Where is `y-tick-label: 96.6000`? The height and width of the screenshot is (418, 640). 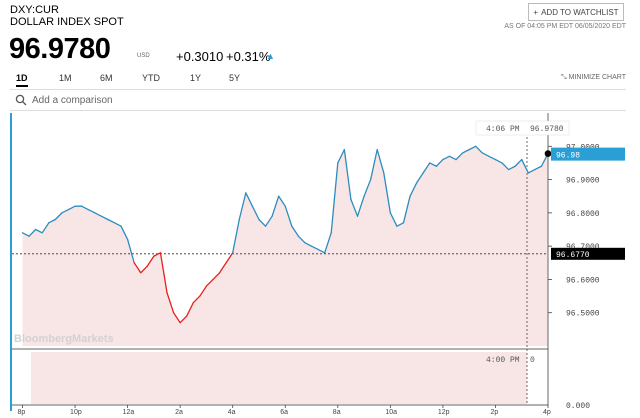 y-tick-label: 96.6000 is located at coordinates (583, 280).